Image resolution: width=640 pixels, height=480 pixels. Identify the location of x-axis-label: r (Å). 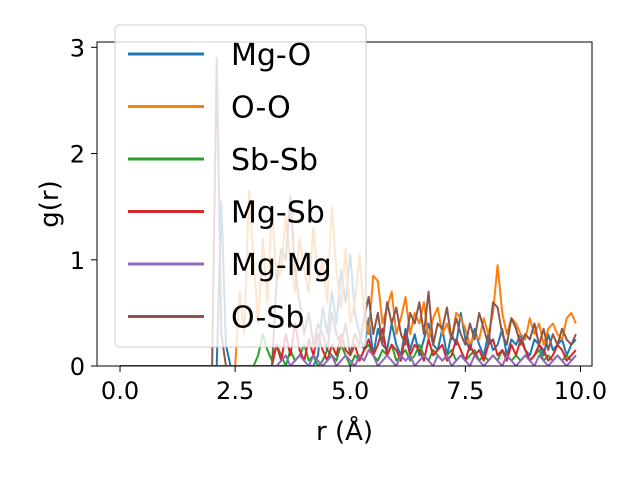
(344, 431).